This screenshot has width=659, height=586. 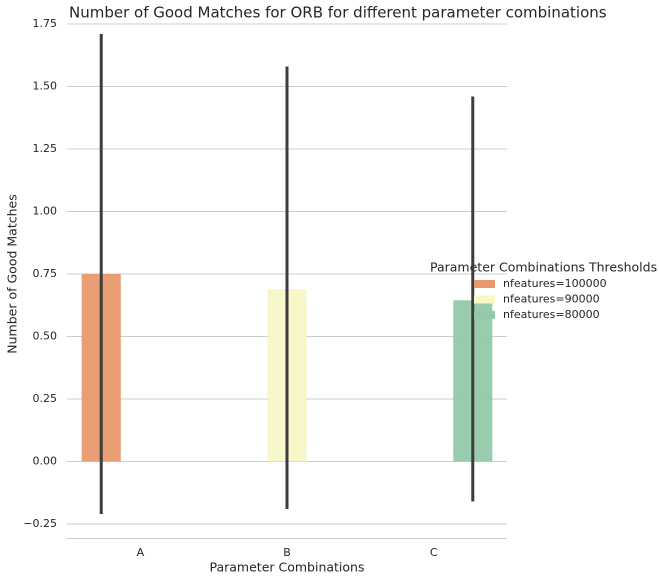 What do you see at coordinates (45, 336) in the screenshot?
I see `y-tick-label: 0.50` at bounding box center [45, 336].